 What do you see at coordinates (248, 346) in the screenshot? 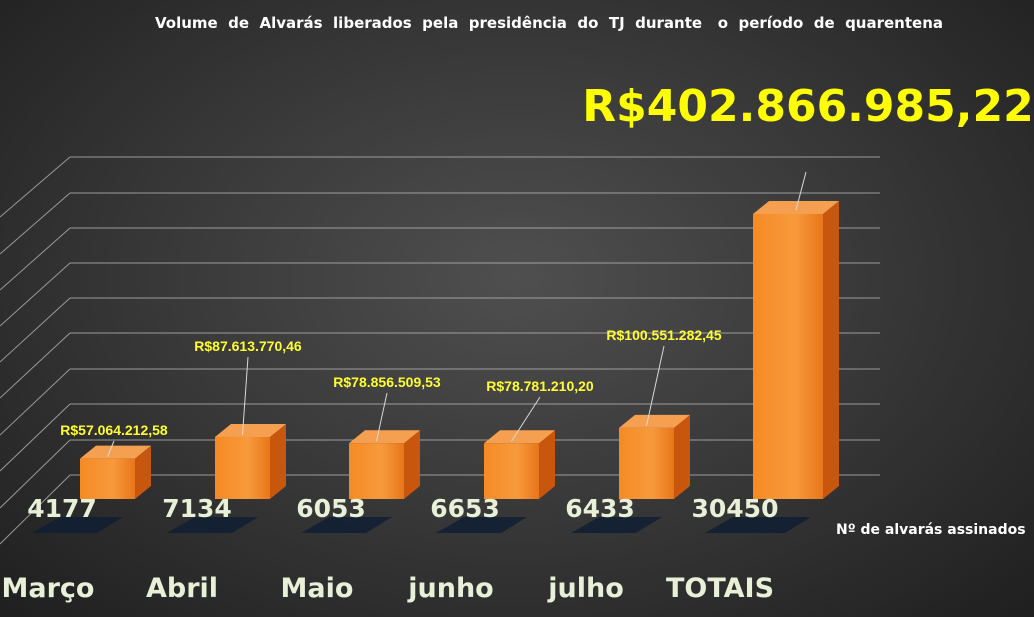
I see `value-label: R$87.613.770,46` at bounding box center [248, 346].